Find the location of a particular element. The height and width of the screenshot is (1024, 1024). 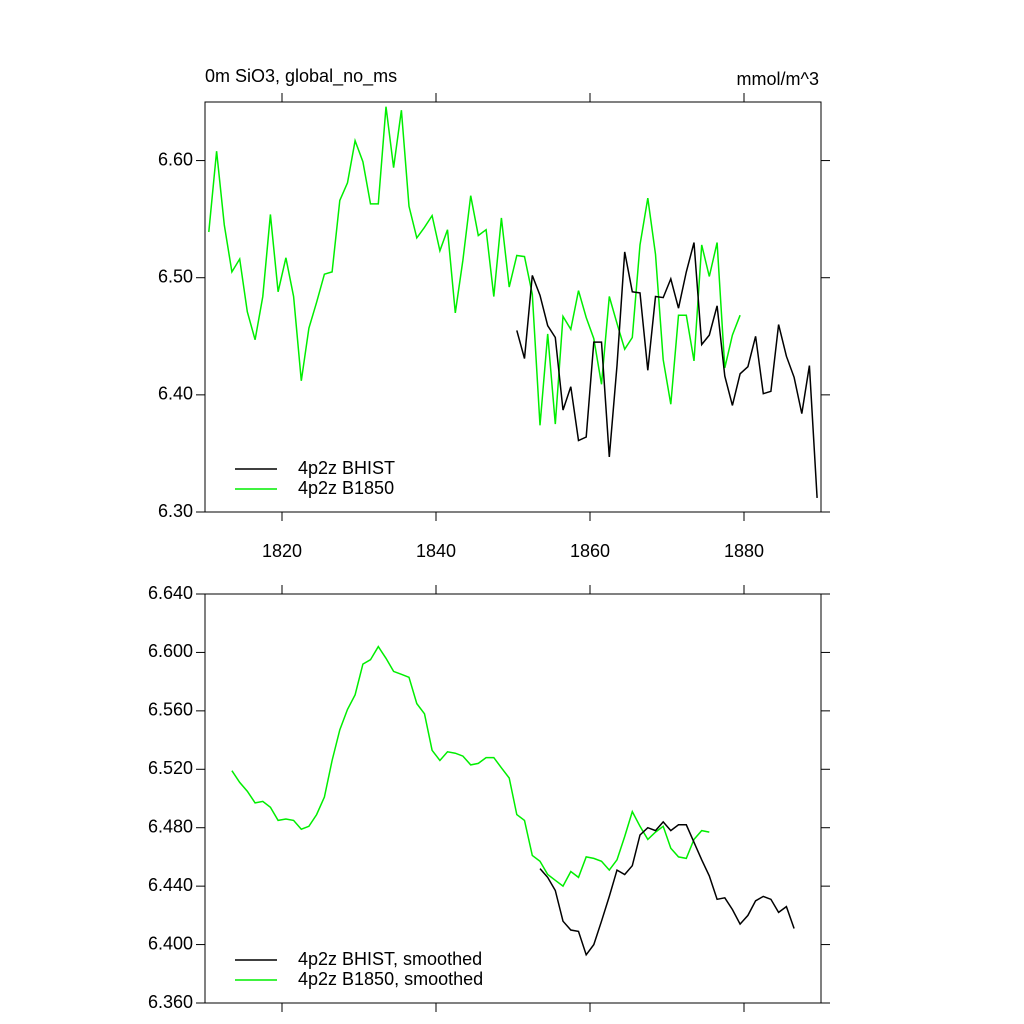

y-tick-label: 6.400 is located at coordinates (170, 943).